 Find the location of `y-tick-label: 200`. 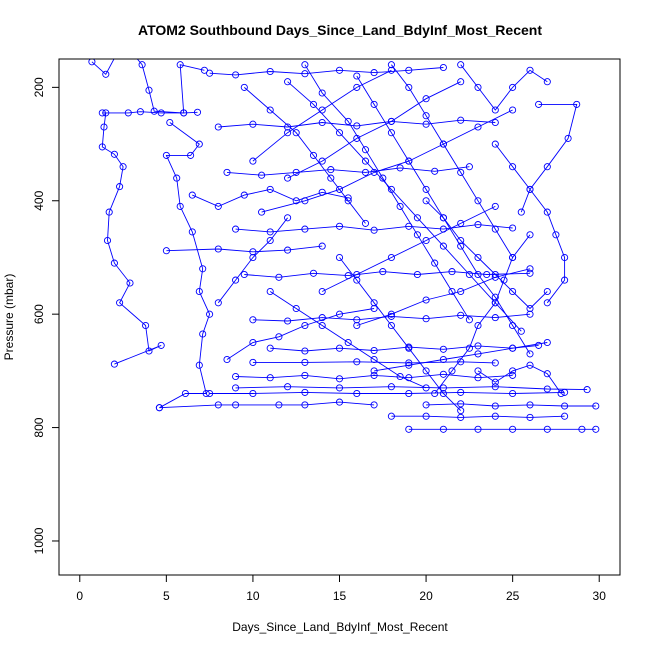

y-tick-label: 200 is located at coordinates (39, 87).